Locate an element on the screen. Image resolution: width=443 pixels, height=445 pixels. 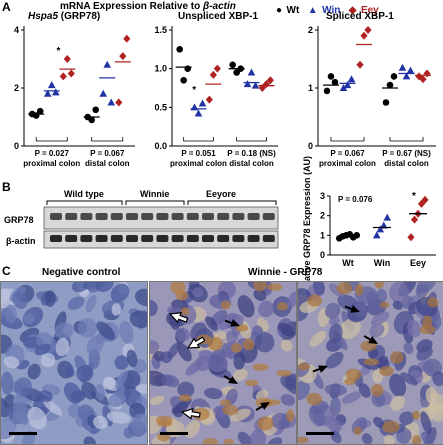
group-label: proximal colon is located at coordinates (347, 163).